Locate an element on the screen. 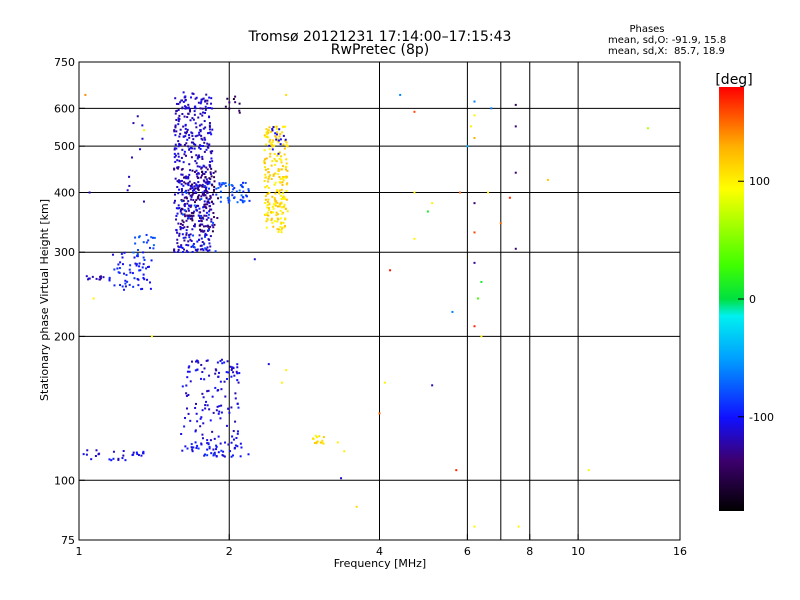 This screenshot has width=800, height=600. y-tick-label: 75 is located at coordinates (68, 540).